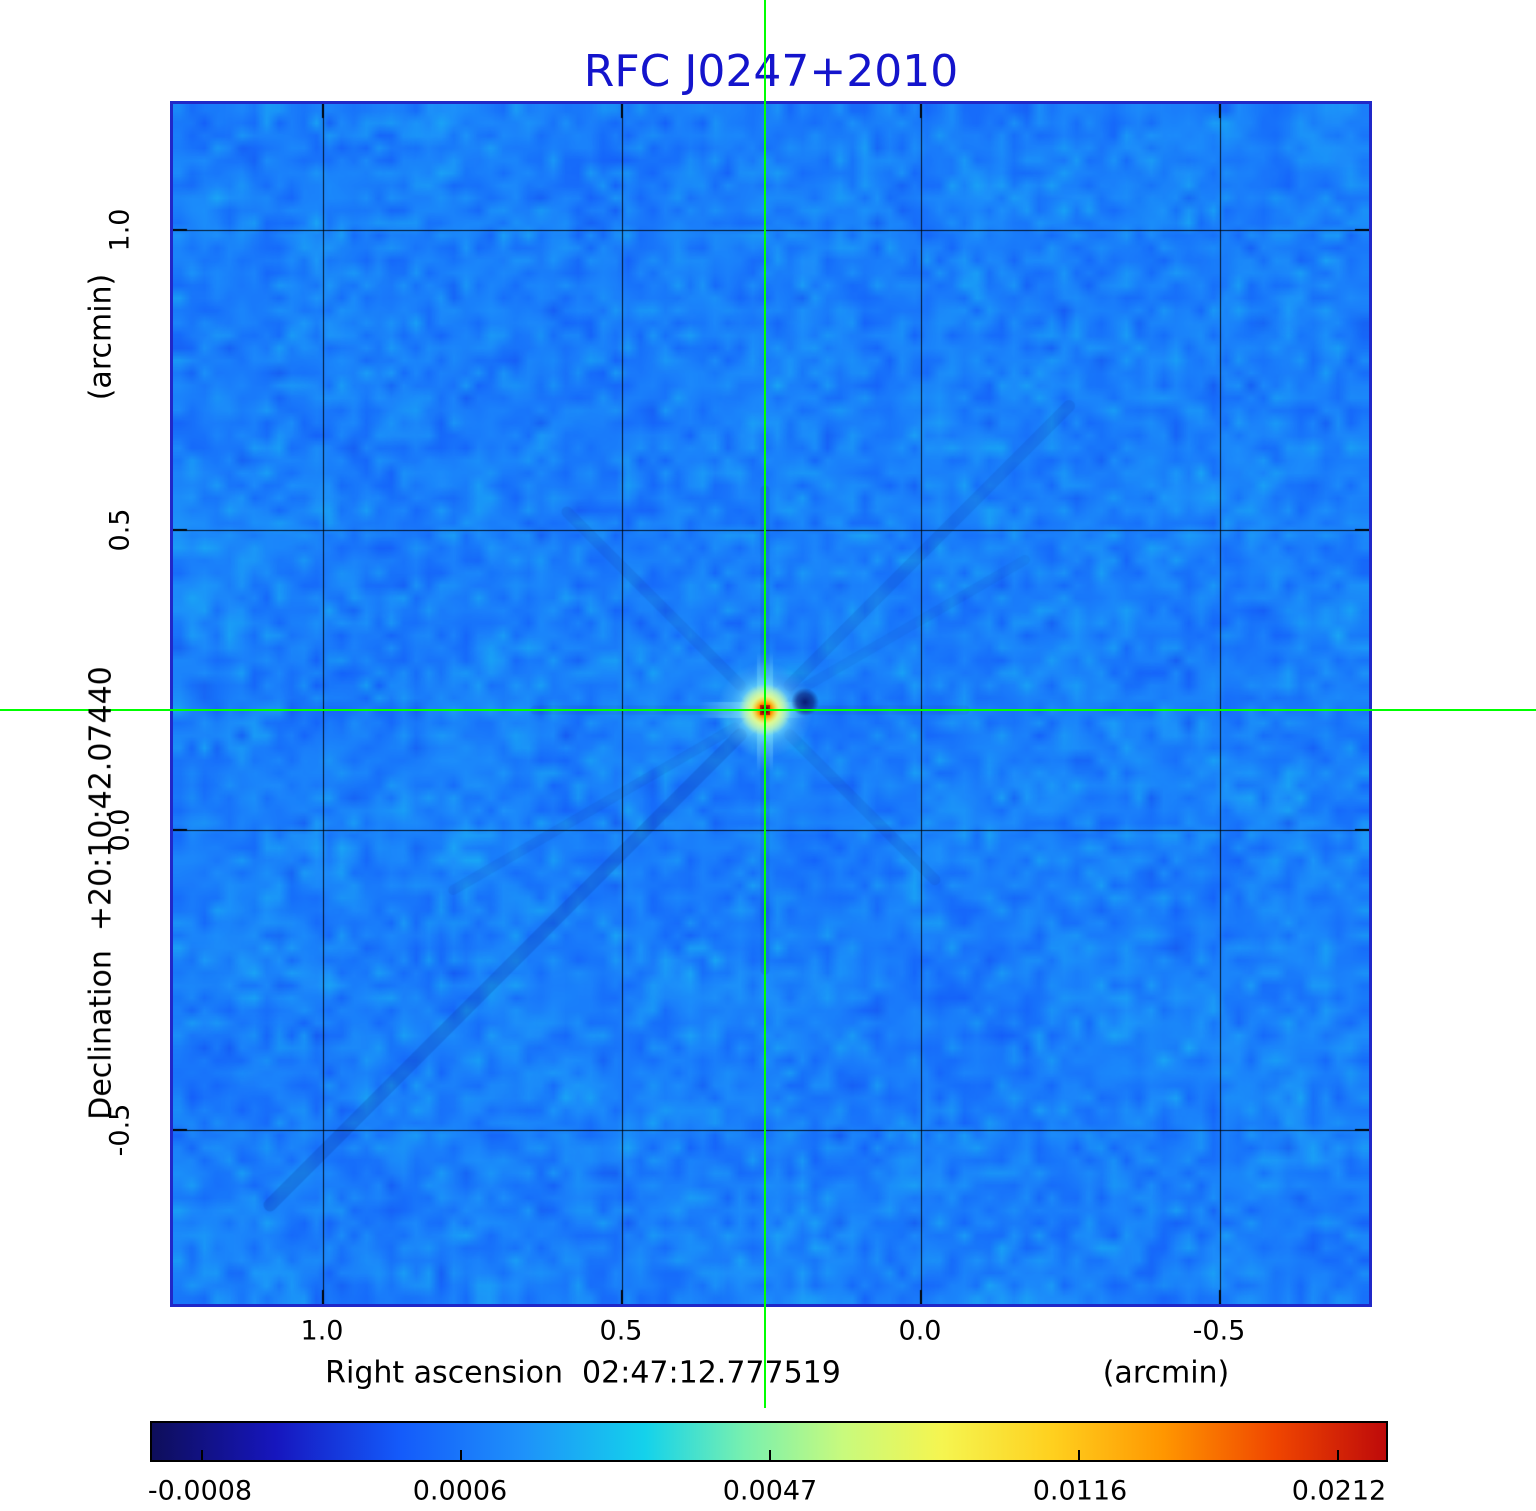 The image size is (1536, 1511). Describe the element at coordinates (770, 1491) in the screenshot. I see `colorbar-tick-label: 0.0047` at that location.